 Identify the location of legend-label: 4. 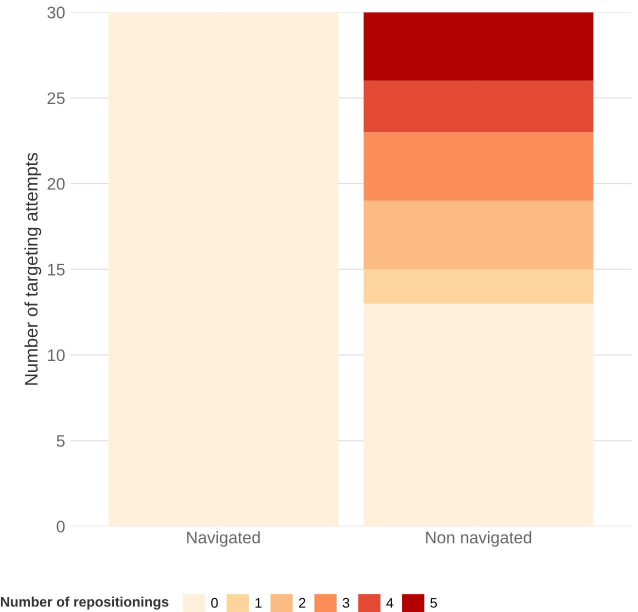
(390, 603).